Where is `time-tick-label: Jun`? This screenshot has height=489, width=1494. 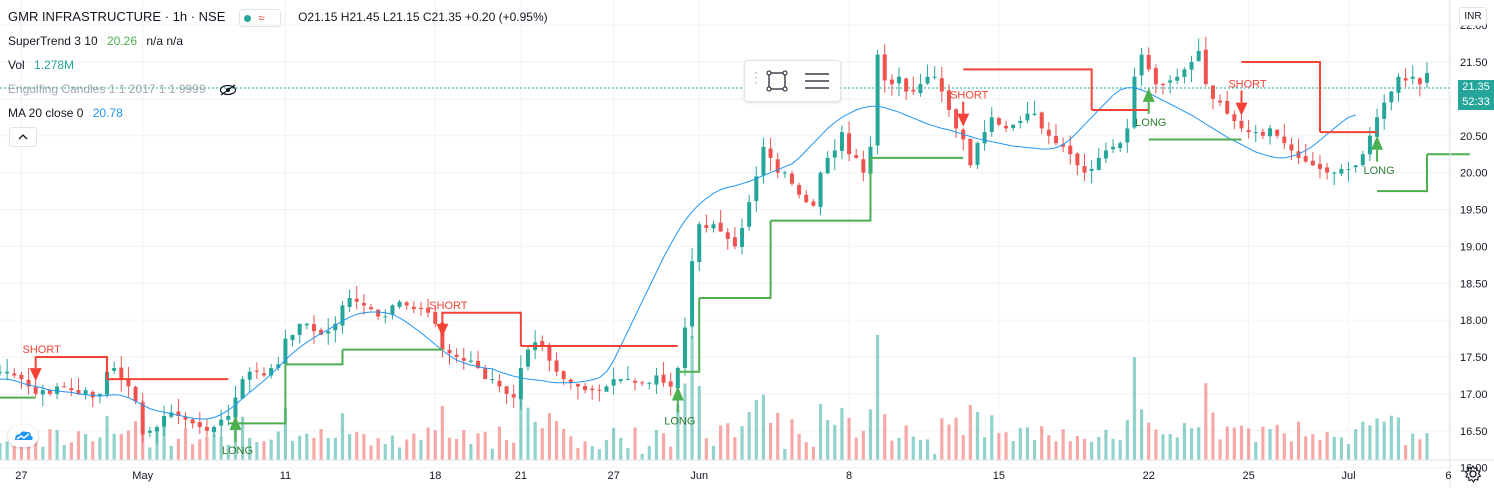
time-tick-label: Jun is located at coordinates (699, 476).